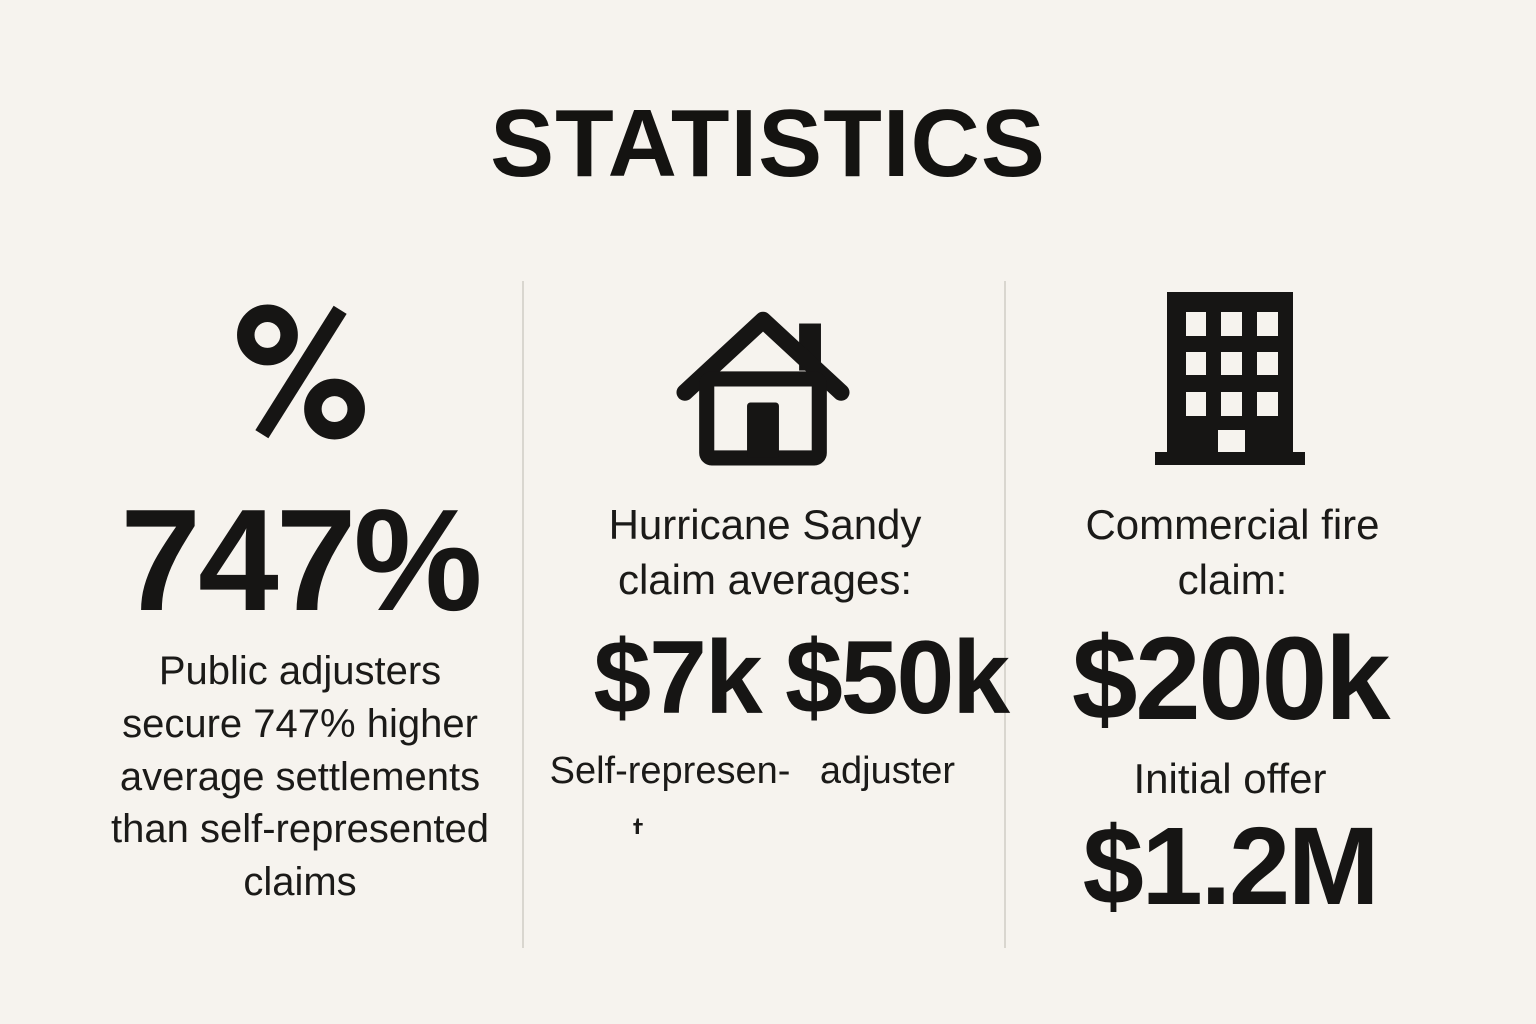 This screenshot has height=1024, width=1536. I want to click on commercial-claim-value: $200k, so click(1231, 679).